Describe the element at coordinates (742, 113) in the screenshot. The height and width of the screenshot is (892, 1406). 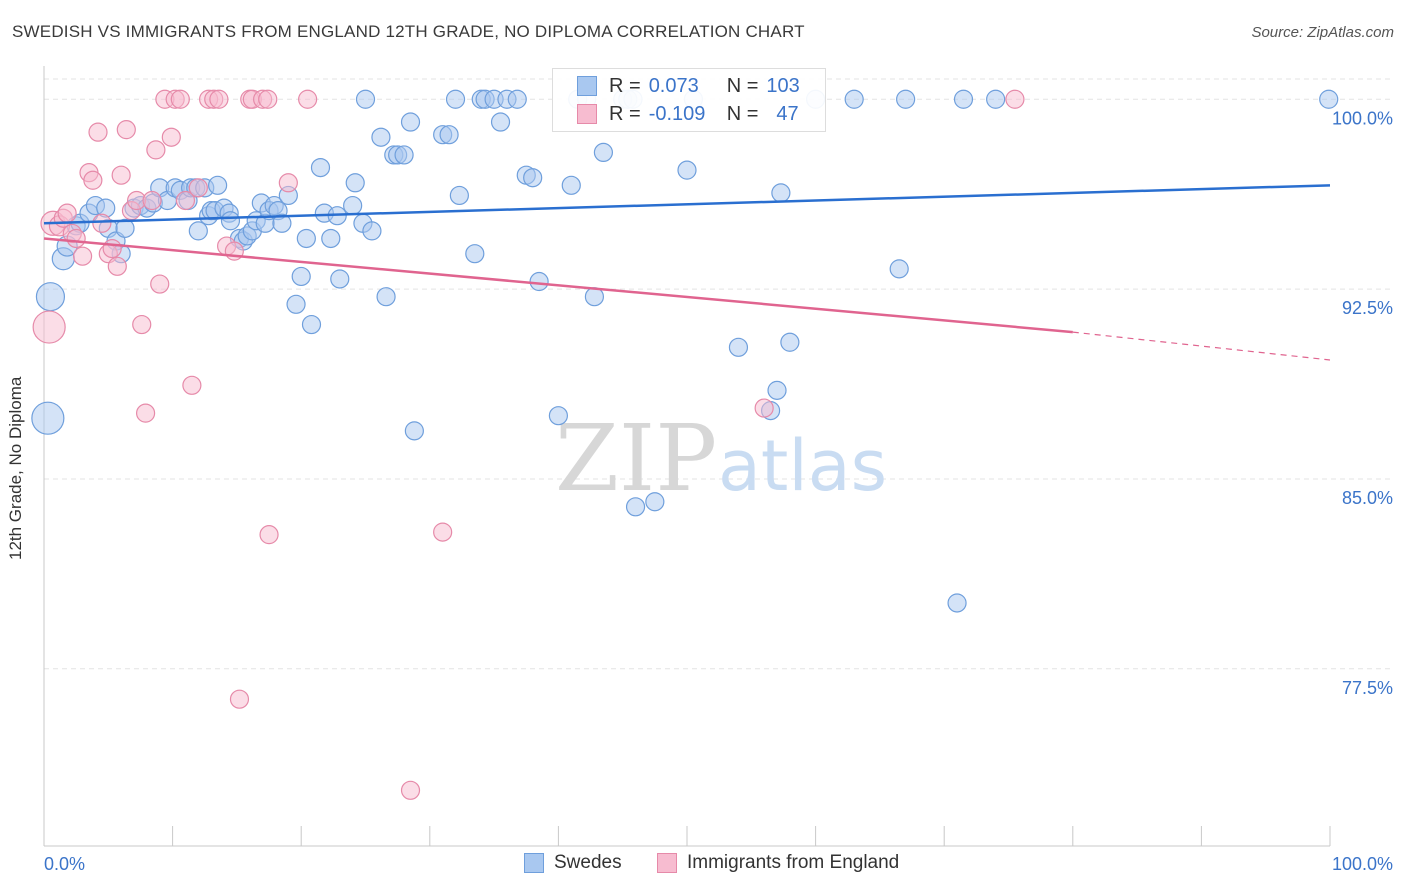
I see `n-label: N =` at that location.